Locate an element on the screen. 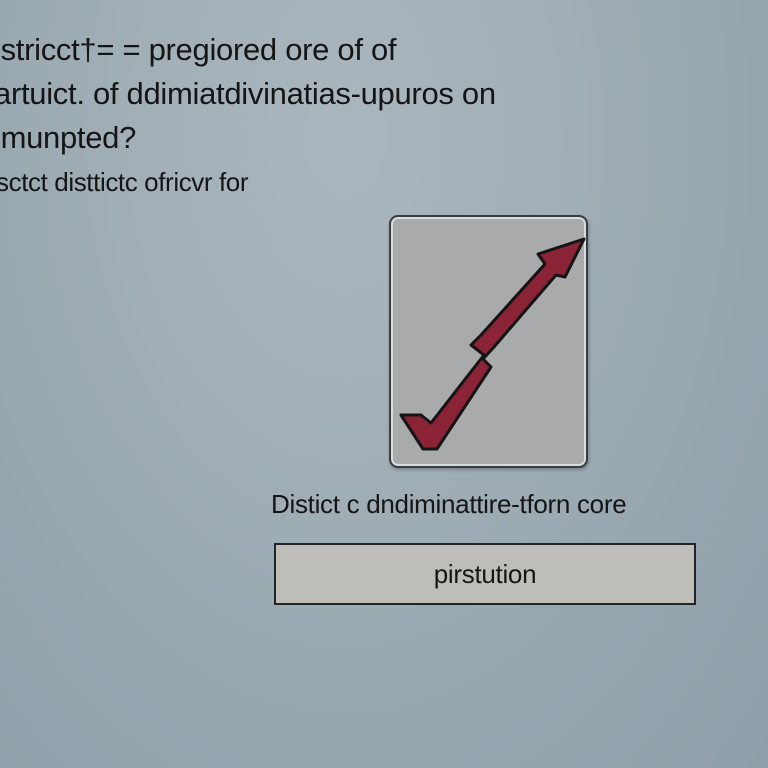  primary-action-button: pirstution is located at coordinates (485, 574).